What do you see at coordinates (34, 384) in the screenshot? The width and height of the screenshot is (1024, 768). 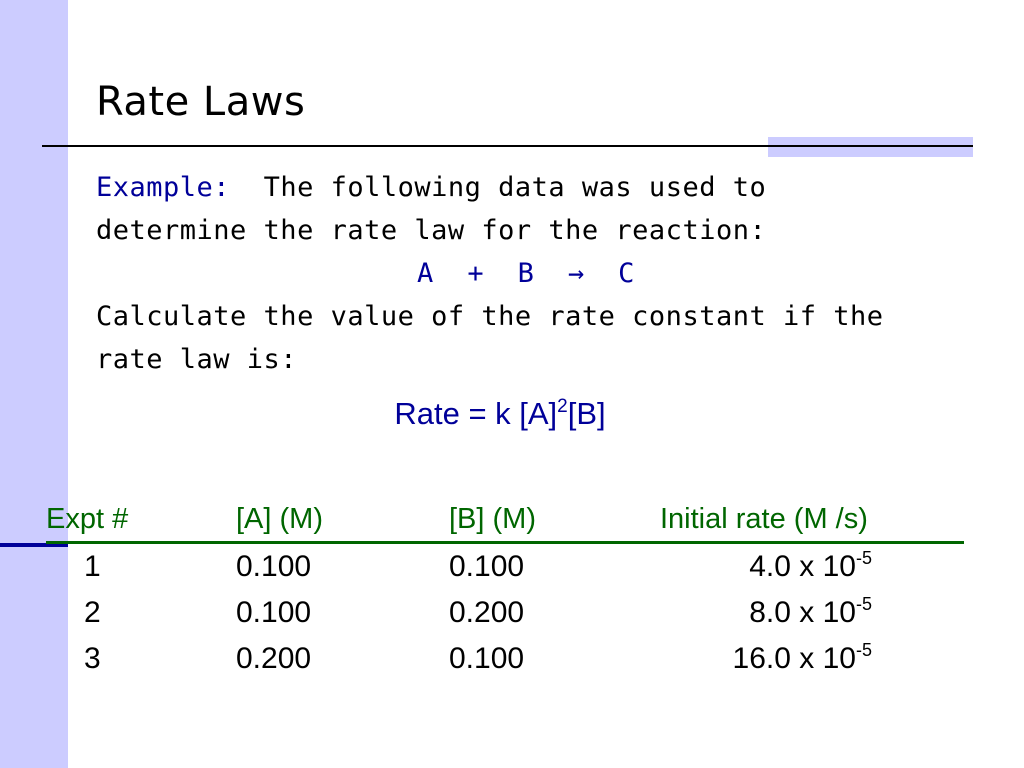 I see `left-accent-bar` at bounding box center [34, 384].